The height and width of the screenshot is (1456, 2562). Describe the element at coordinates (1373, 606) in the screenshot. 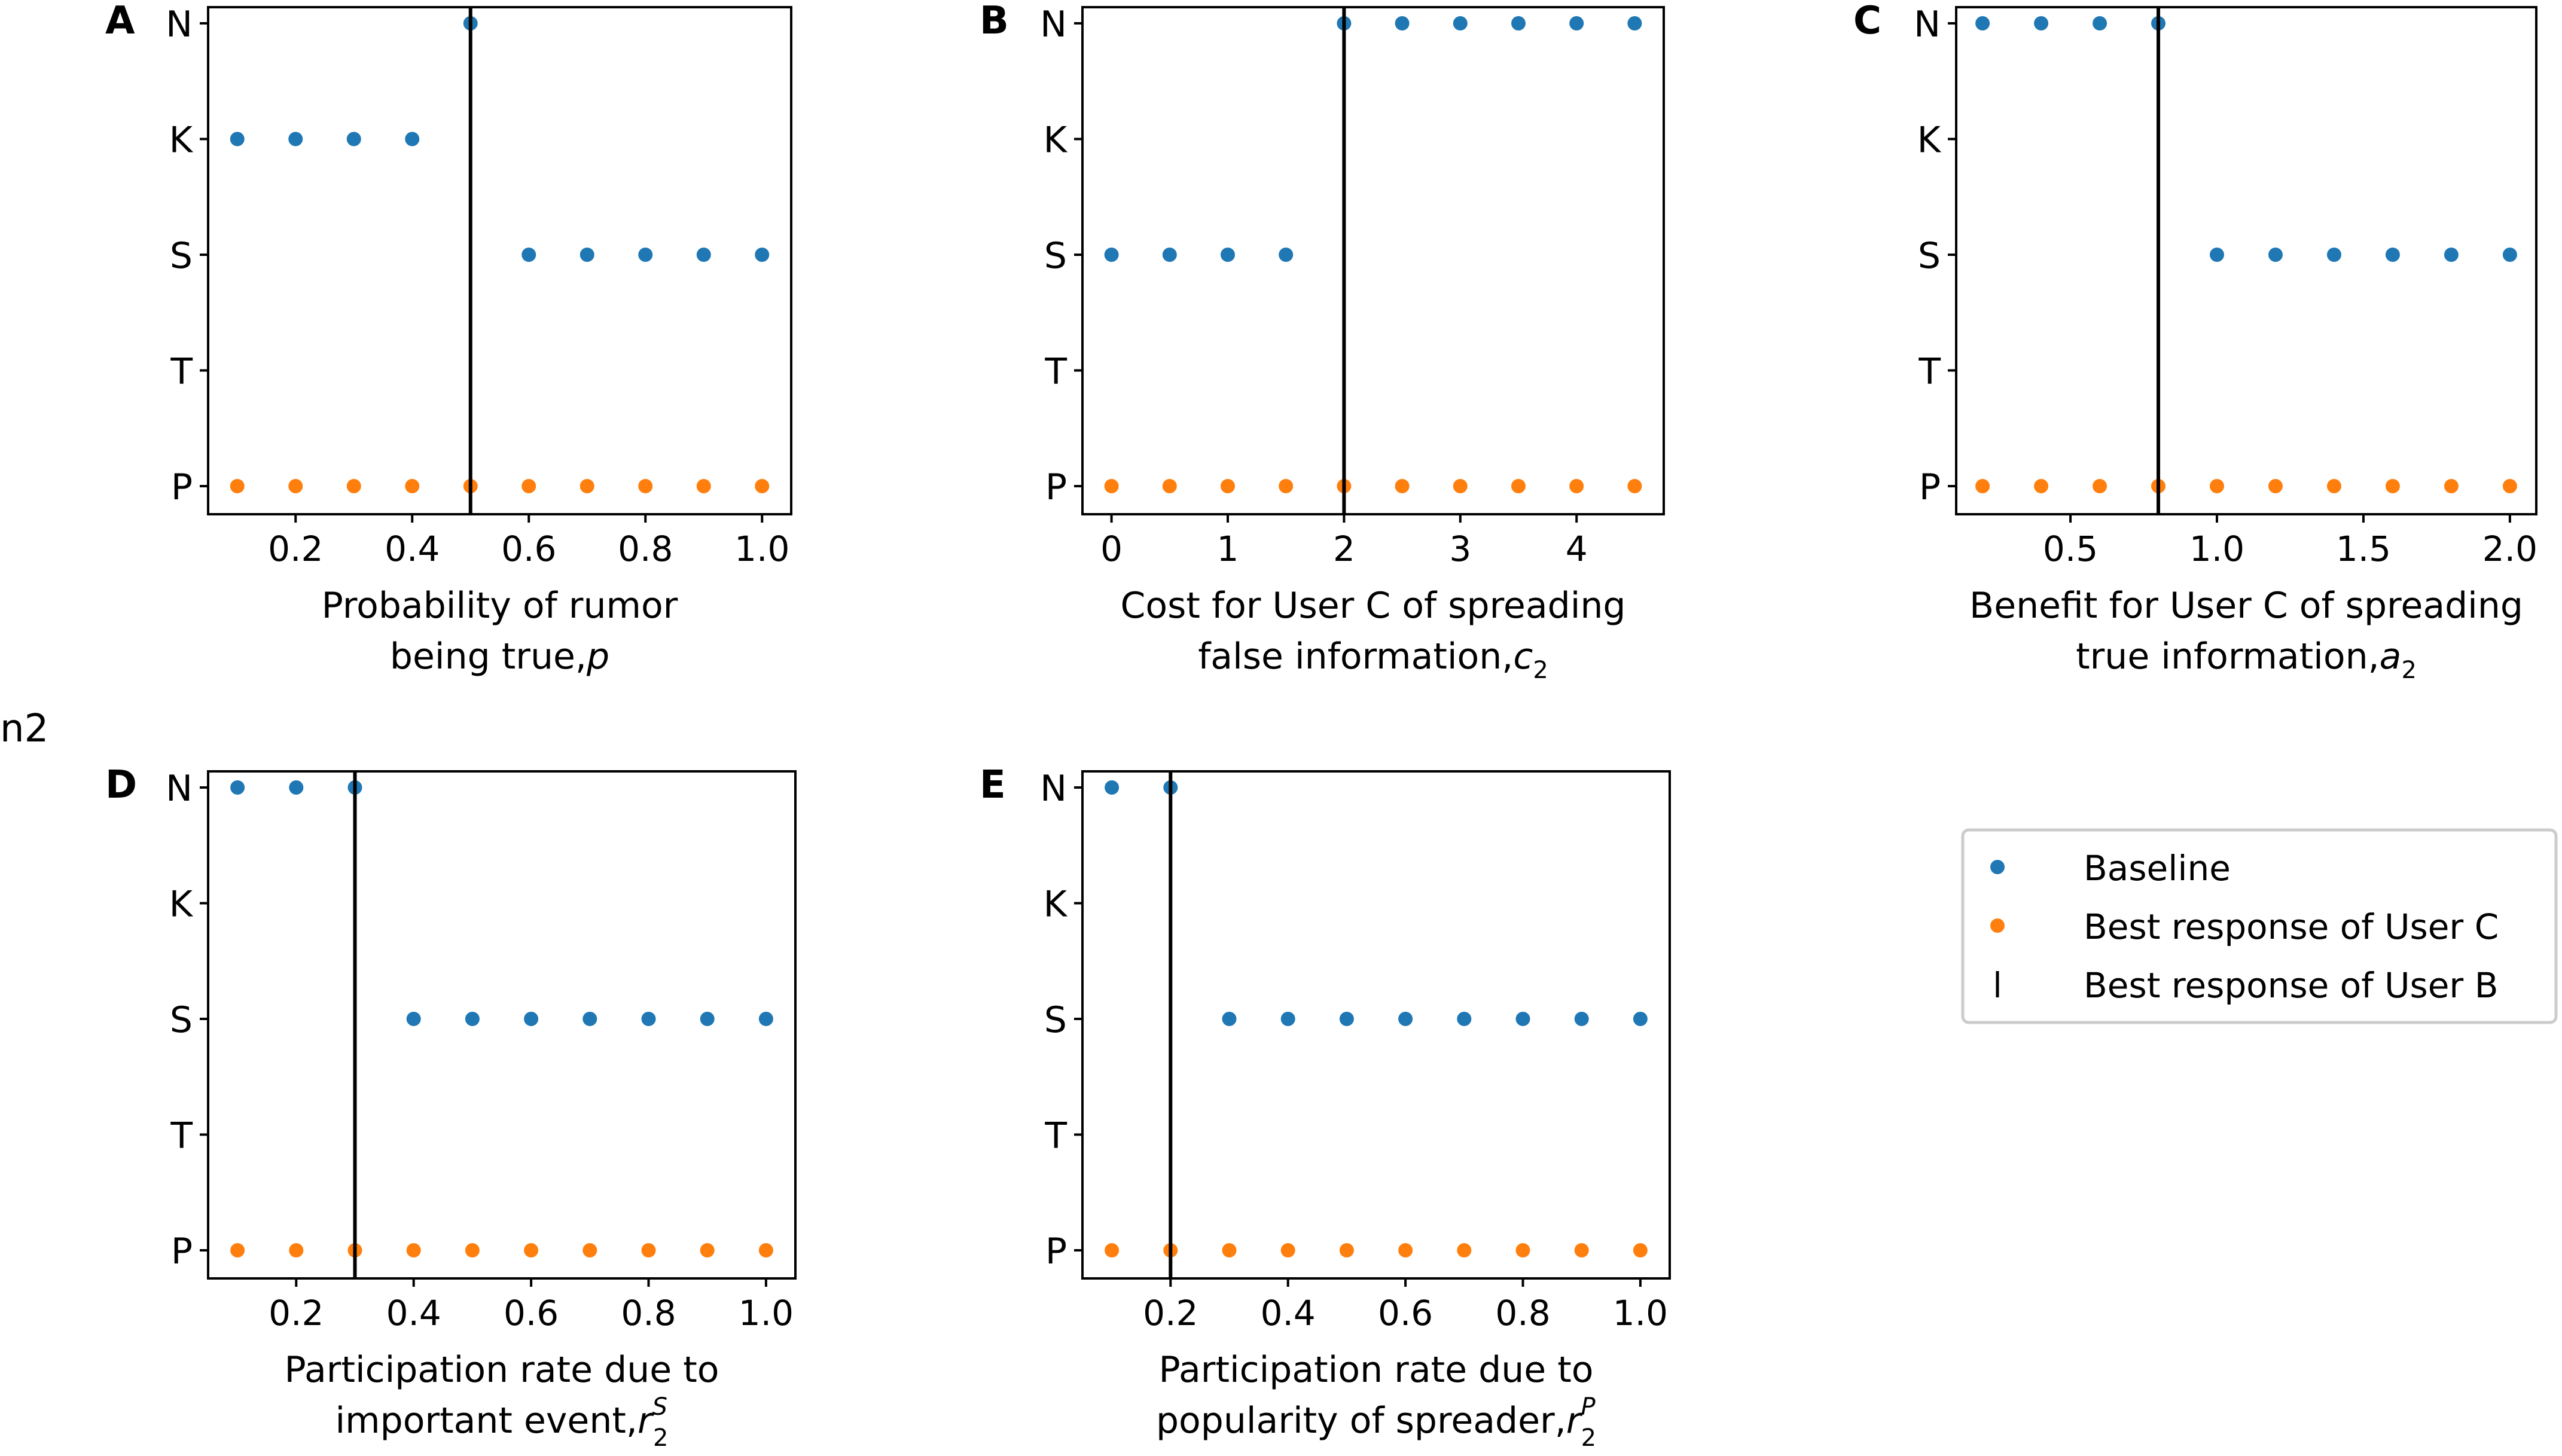

I see `xlabel-line-1: Cost for User C of spreading` at that location.